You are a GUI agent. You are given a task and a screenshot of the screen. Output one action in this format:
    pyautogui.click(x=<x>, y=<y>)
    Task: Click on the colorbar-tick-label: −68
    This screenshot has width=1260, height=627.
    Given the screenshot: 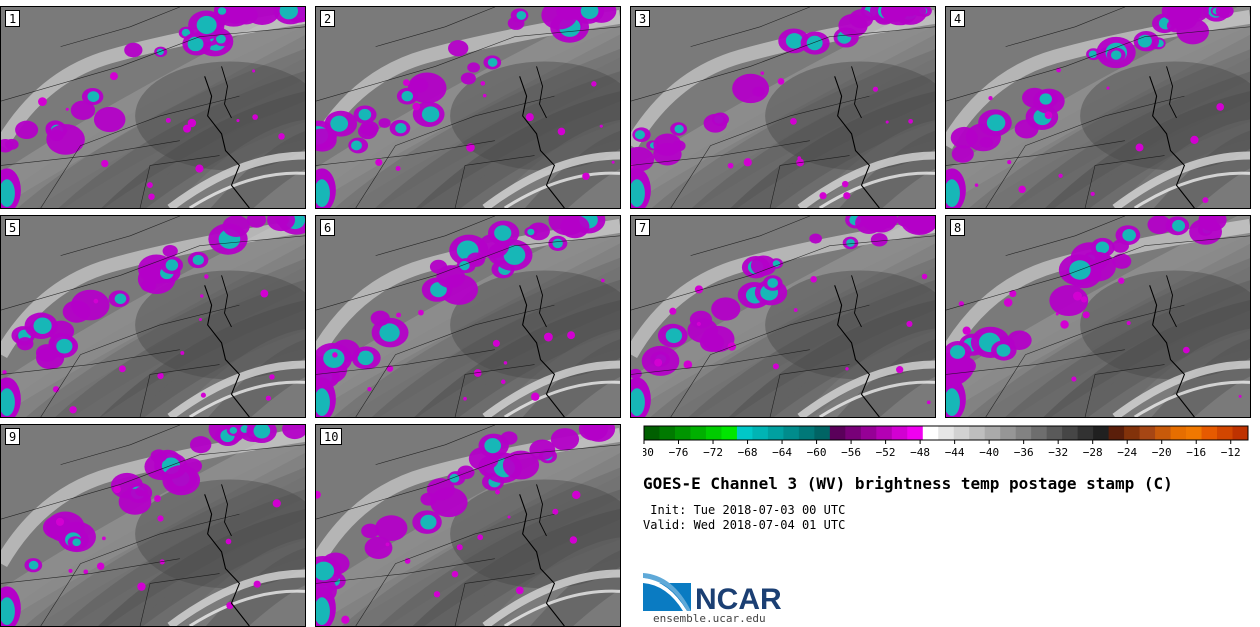 What is the action you would take?
    pyautogui.click(x=748, y=452)
    